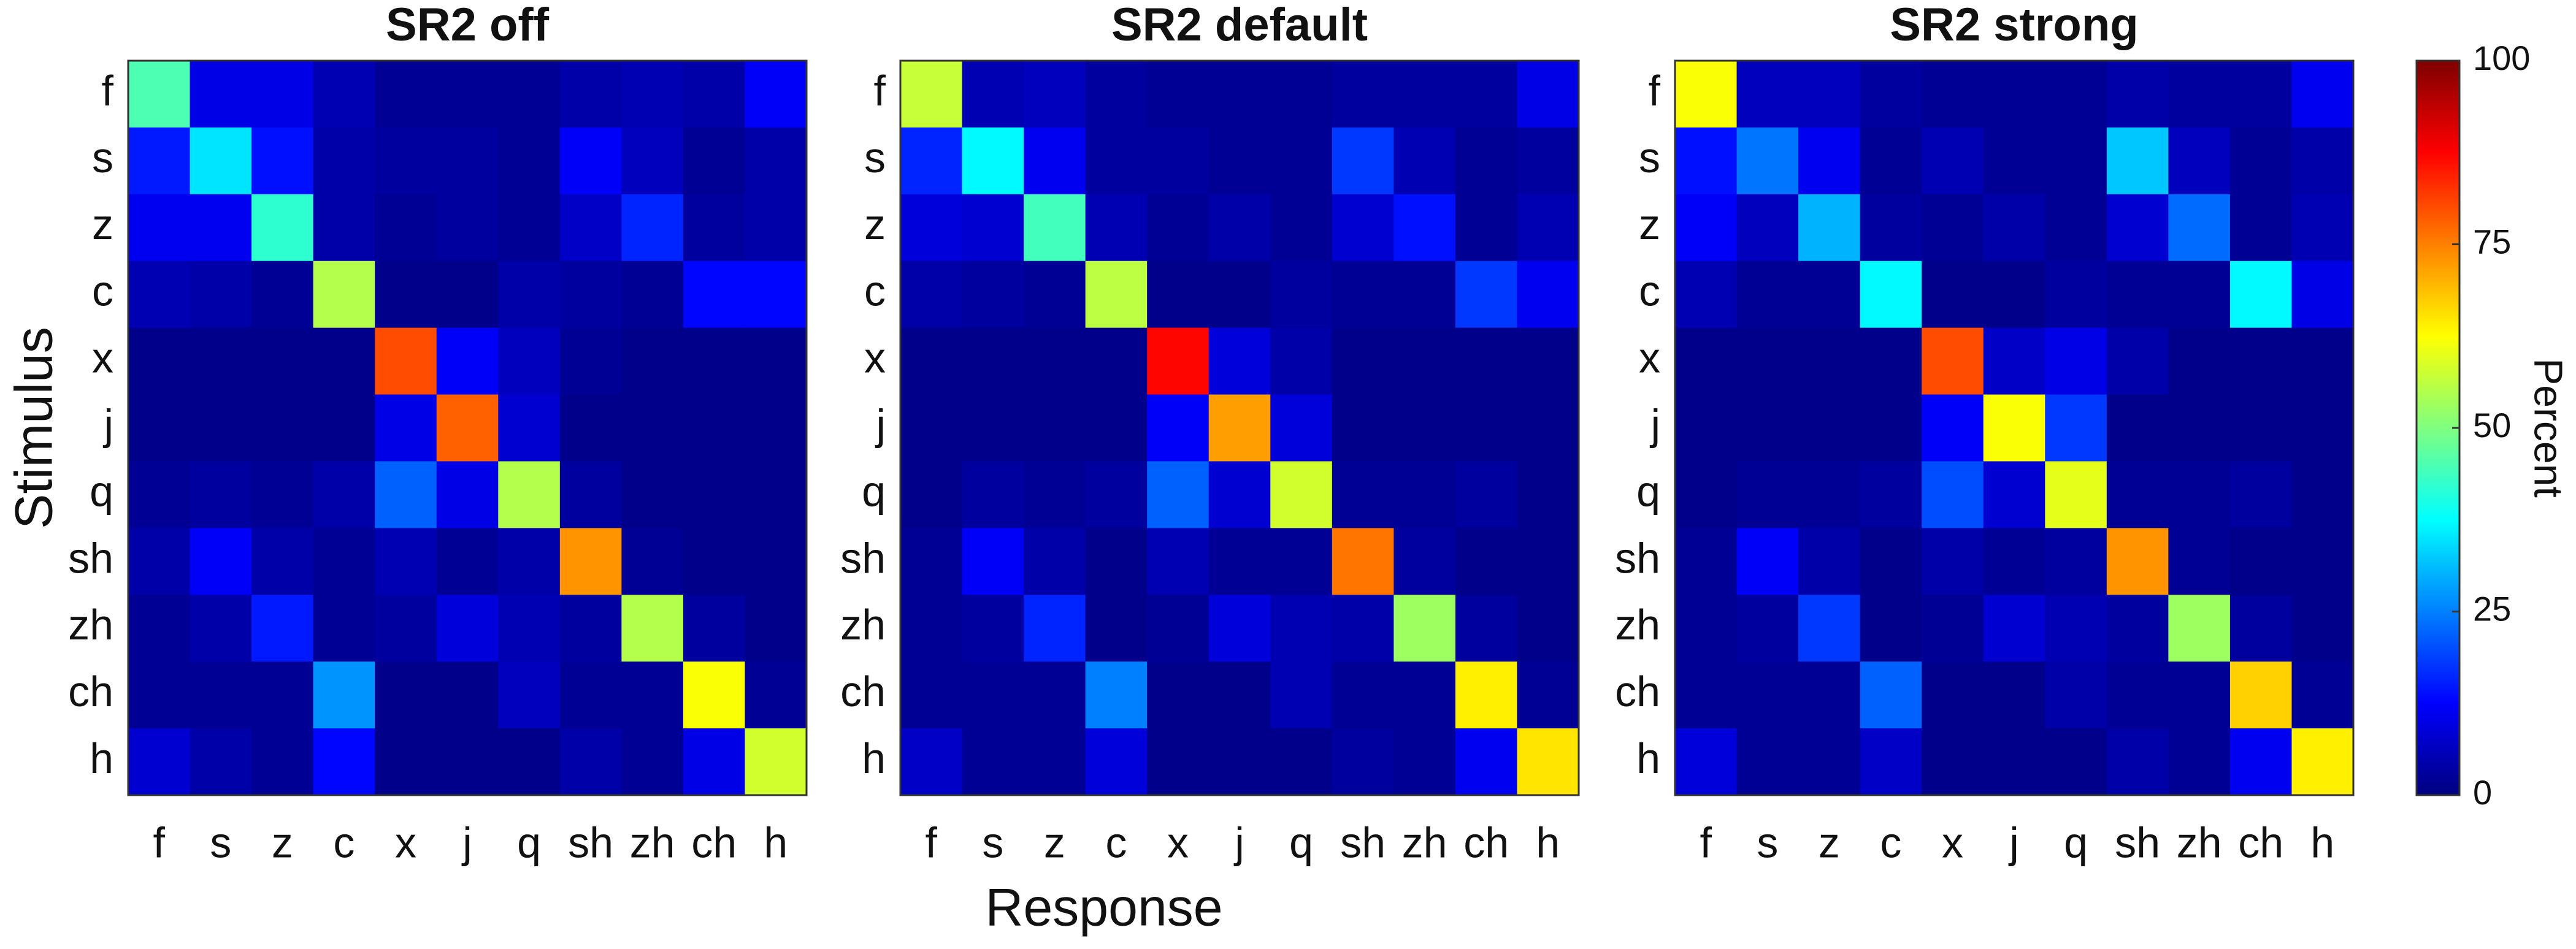 This screenshot has height=949, width=2576. What do you see at coordinates (2492, 425) in the screenshot?
I see `colorbar-tick-label: 50` at bounding box center [2492, 425].